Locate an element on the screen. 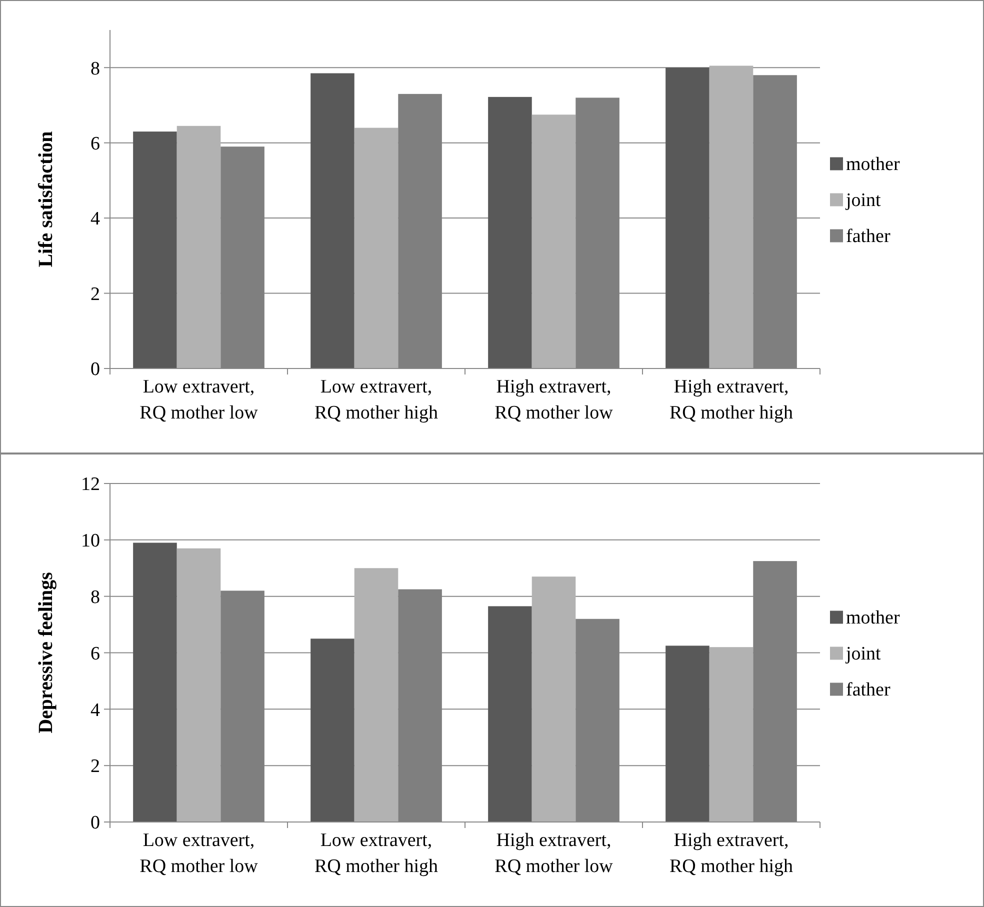  y-tick-label: 12 is located at coordinates (90, 485).